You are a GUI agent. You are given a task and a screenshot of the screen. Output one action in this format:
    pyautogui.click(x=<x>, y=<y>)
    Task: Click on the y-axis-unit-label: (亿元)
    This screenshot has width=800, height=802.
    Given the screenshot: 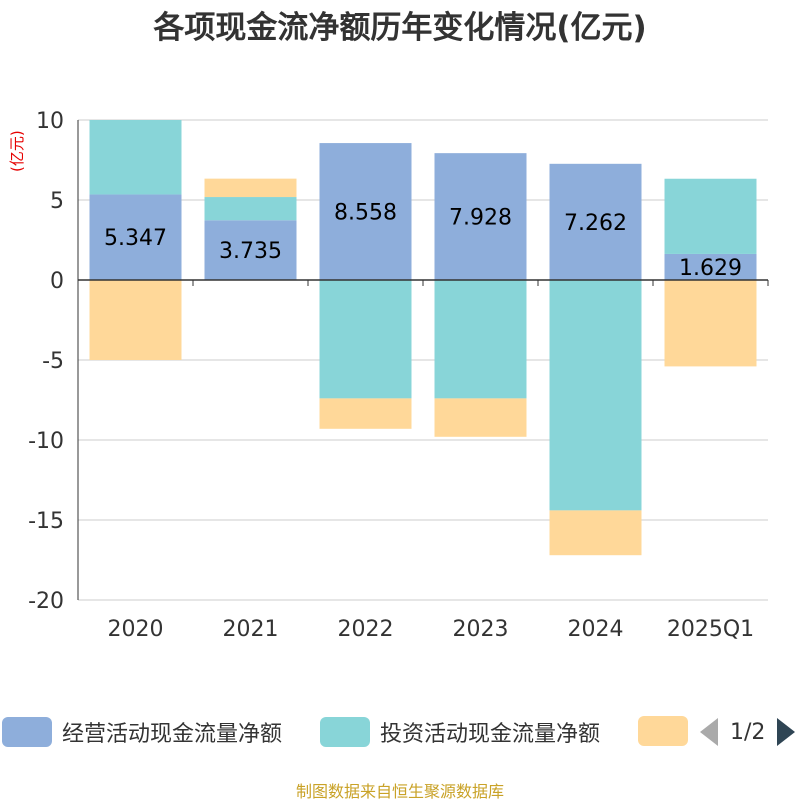 What is the action you would take?
    pyautogui.click(x=17, y=151)
    